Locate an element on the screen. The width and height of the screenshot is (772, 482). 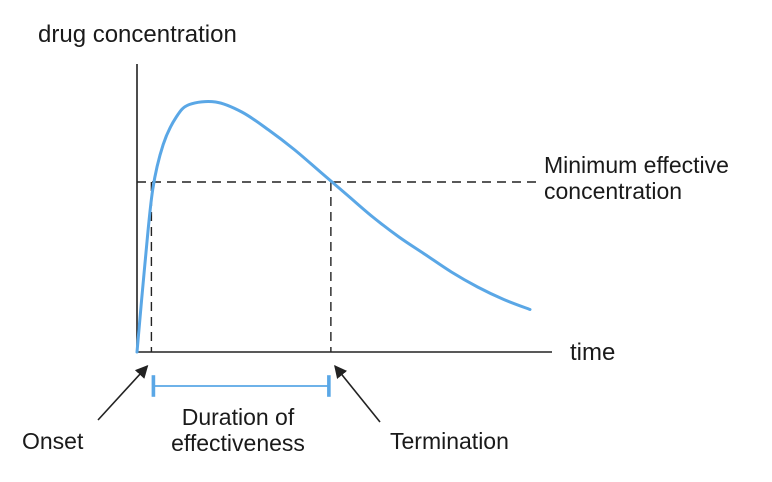
duration-label-line1: Duration of is located at coordinates (238, 417).